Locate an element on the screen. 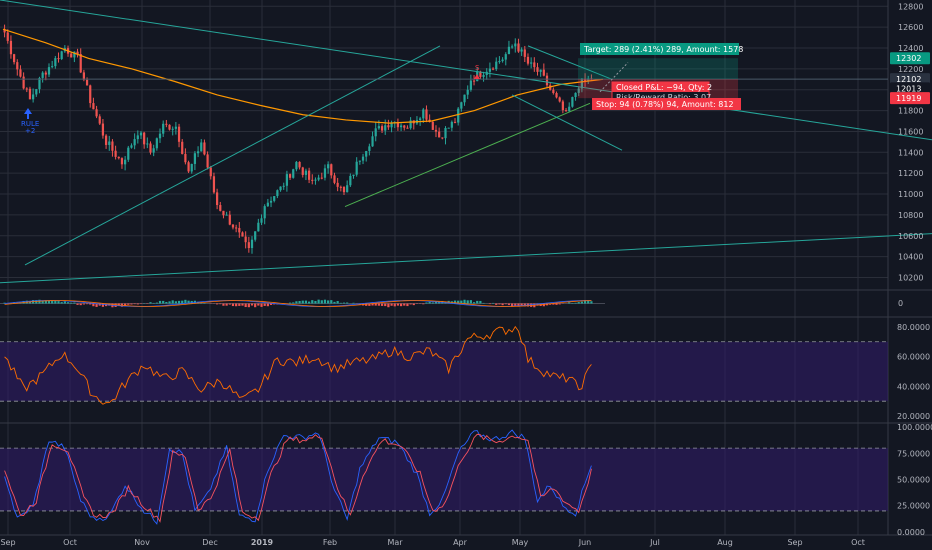 The height and width of the screenshot is (550, 932). price-tick-label: 12600 is located at coordinates (910, 27).